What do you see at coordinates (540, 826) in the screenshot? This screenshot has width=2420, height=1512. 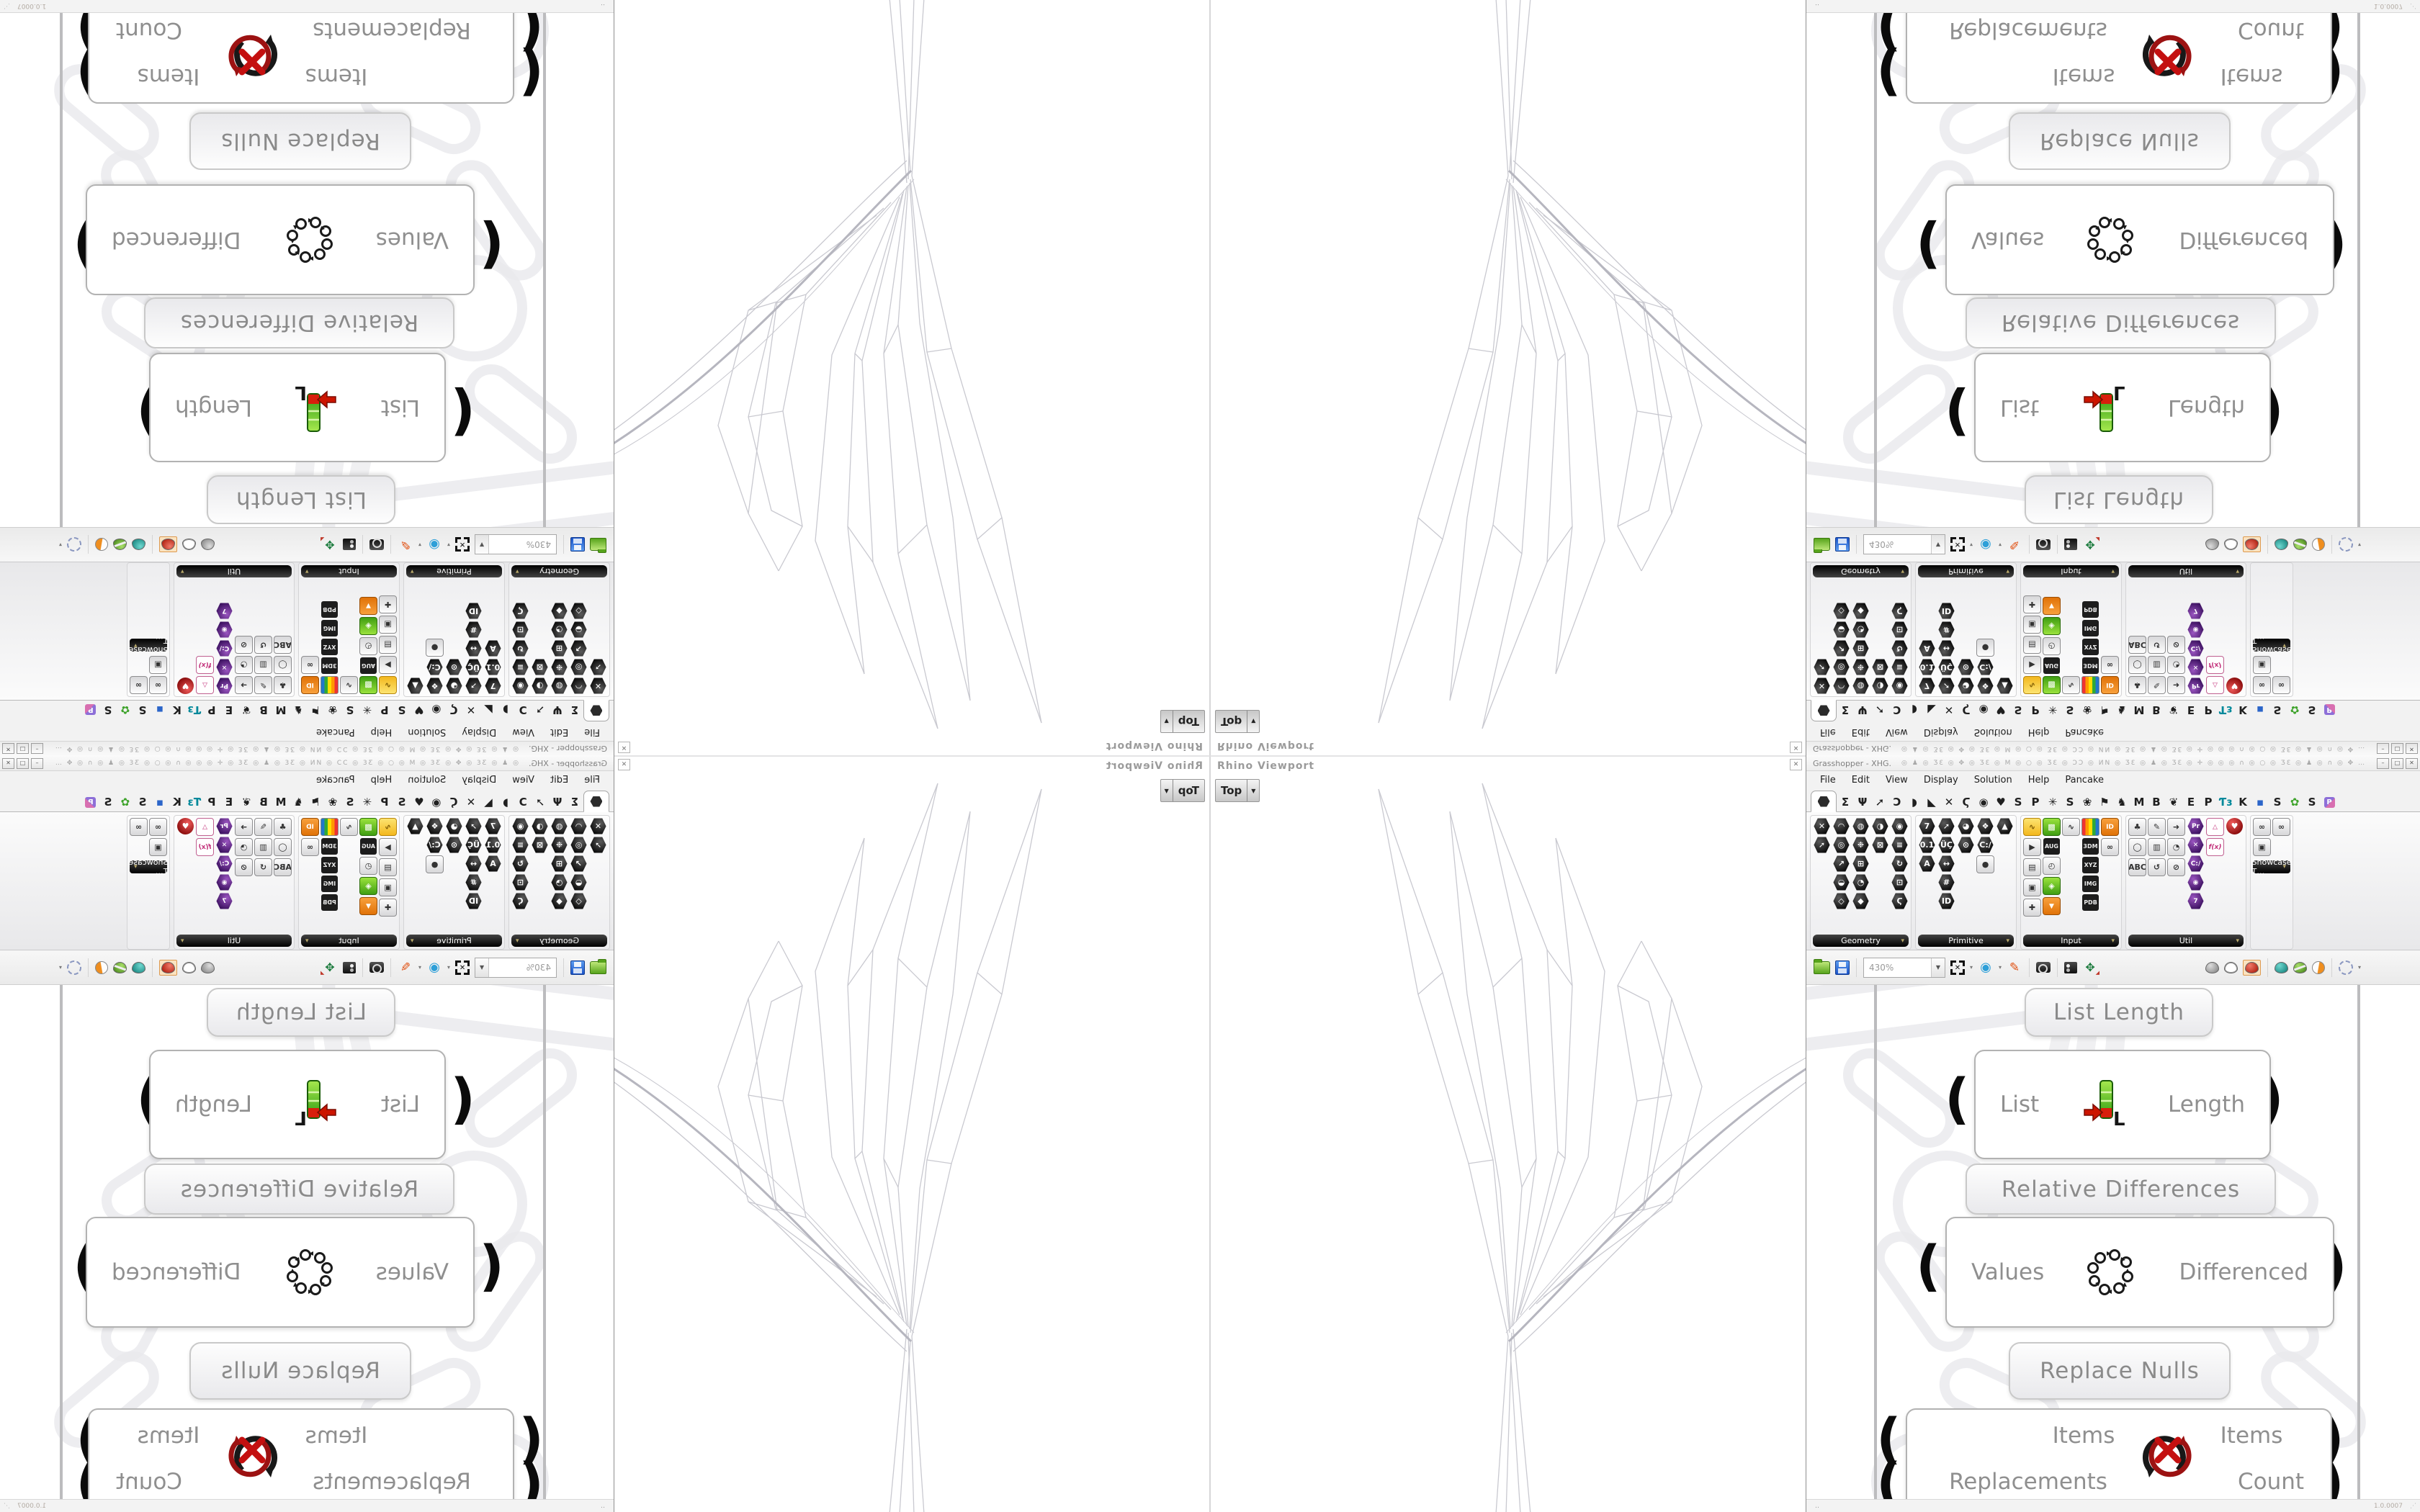 I see `palette-component-icon: ◑` at bounding box center [540, 826].